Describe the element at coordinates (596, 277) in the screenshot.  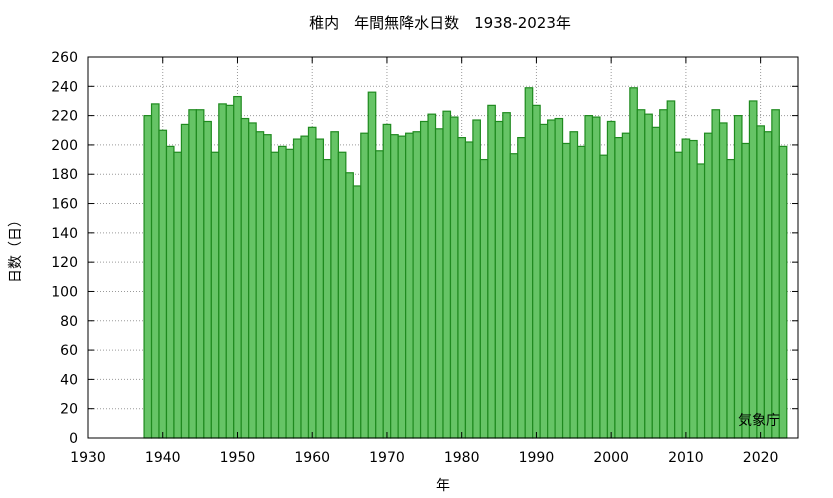
I see `bar-1998` at that location.